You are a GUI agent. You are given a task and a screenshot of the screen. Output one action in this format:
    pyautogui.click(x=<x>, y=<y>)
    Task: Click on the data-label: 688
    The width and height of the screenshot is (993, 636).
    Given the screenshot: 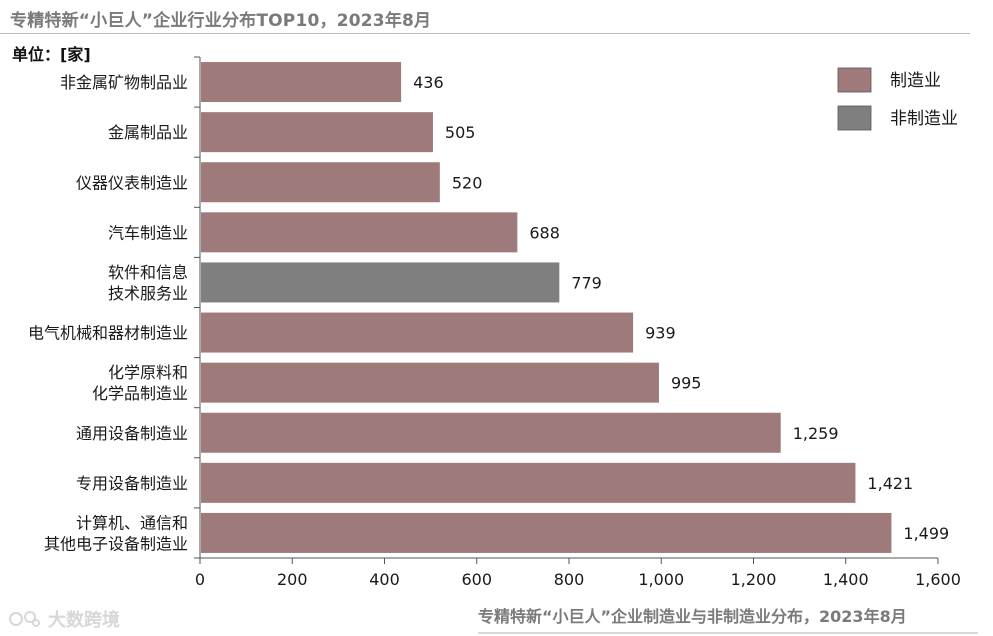 What is the action you would take?
    pyautogui.click(x=544, y=232)
    